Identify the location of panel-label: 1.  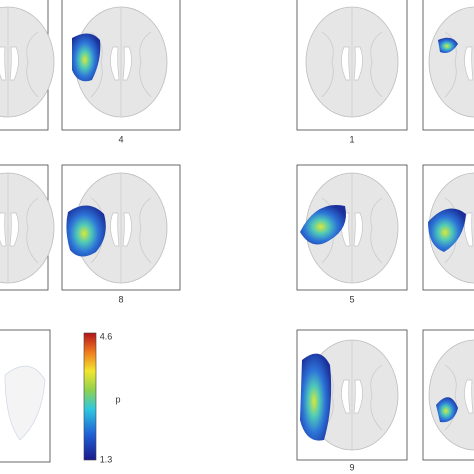
(351, 139).